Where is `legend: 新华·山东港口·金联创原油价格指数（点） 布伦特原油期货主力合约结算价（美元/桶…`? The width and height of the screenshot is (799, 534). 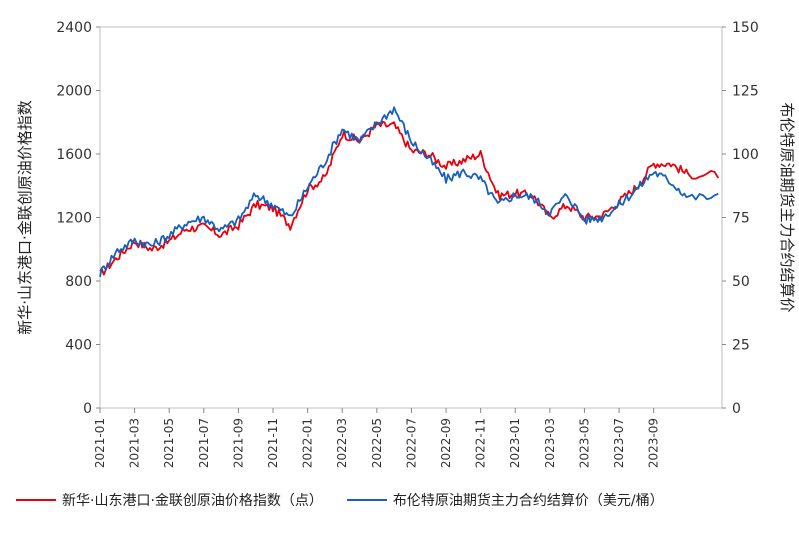 legend: 新华·山东港口·金联创原油价格指数（点） 布伦特原油期货主力合约结算价（美元/桶… is located at coordinates (340, 500).